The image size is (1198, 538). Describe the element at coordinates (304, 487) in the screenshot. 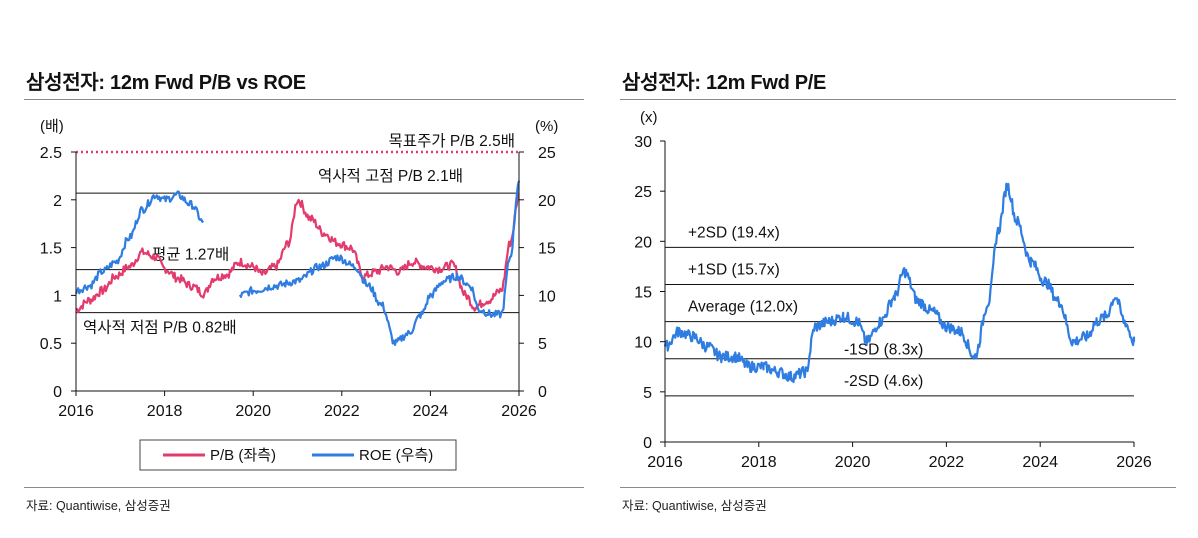

I see `left-source-rule` at that location.